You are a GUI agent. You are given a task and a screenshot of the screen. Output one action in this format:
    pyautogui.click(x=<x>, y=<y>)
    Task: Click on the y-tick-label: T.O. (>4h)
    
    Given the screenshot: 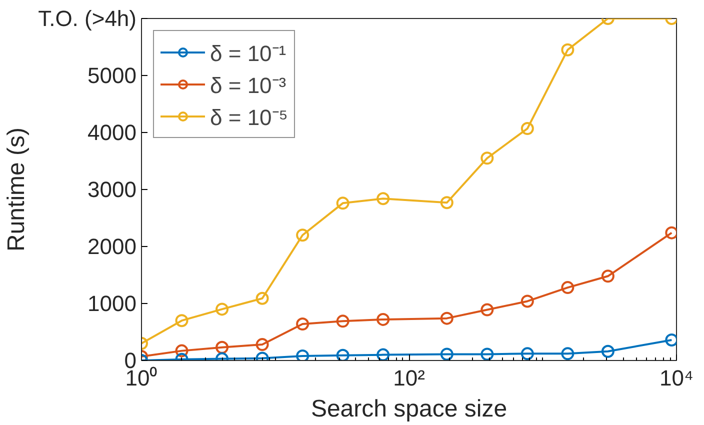 What is the action you would take?
    pyautogui.click(x=87, y=18)
    